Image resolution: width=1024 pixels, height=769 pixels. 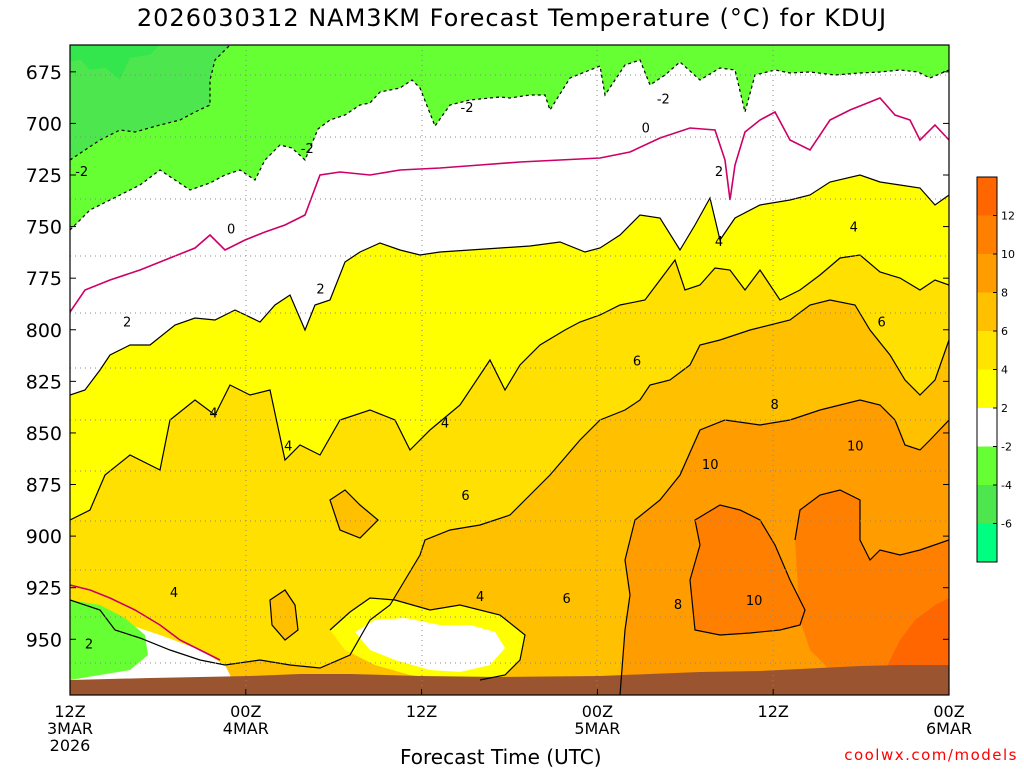 What do you see at coordinates (44, 640) in the screenshot?
I see `y-tick-label: 950` at bounding box center [44, 640].